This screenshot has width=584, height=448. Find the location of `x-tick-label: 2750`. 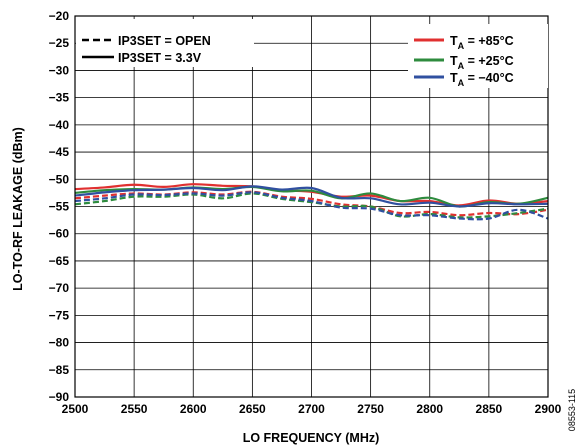

x-tick-label: 2750 is located at coordinates (370, 409).